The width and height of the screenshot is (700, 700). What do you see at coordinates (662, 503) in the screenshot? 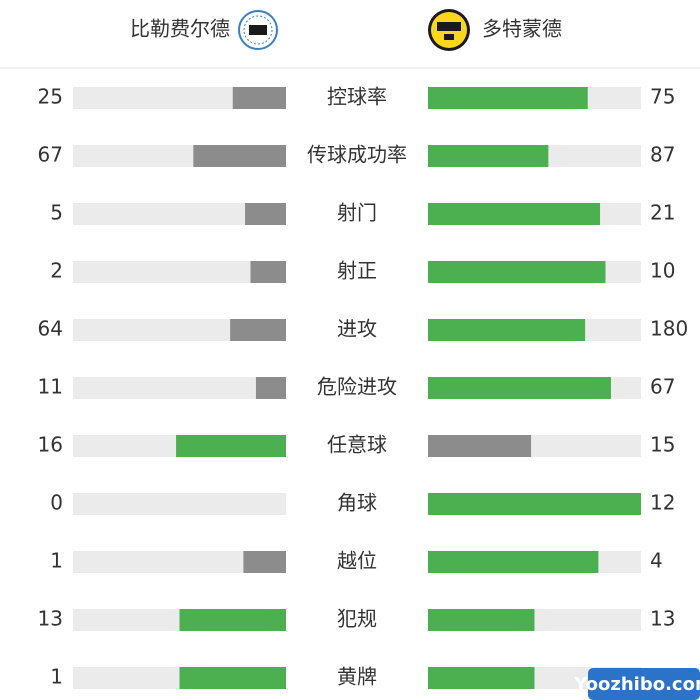
I see `away-value: 12` at bounding box center [662, 503].